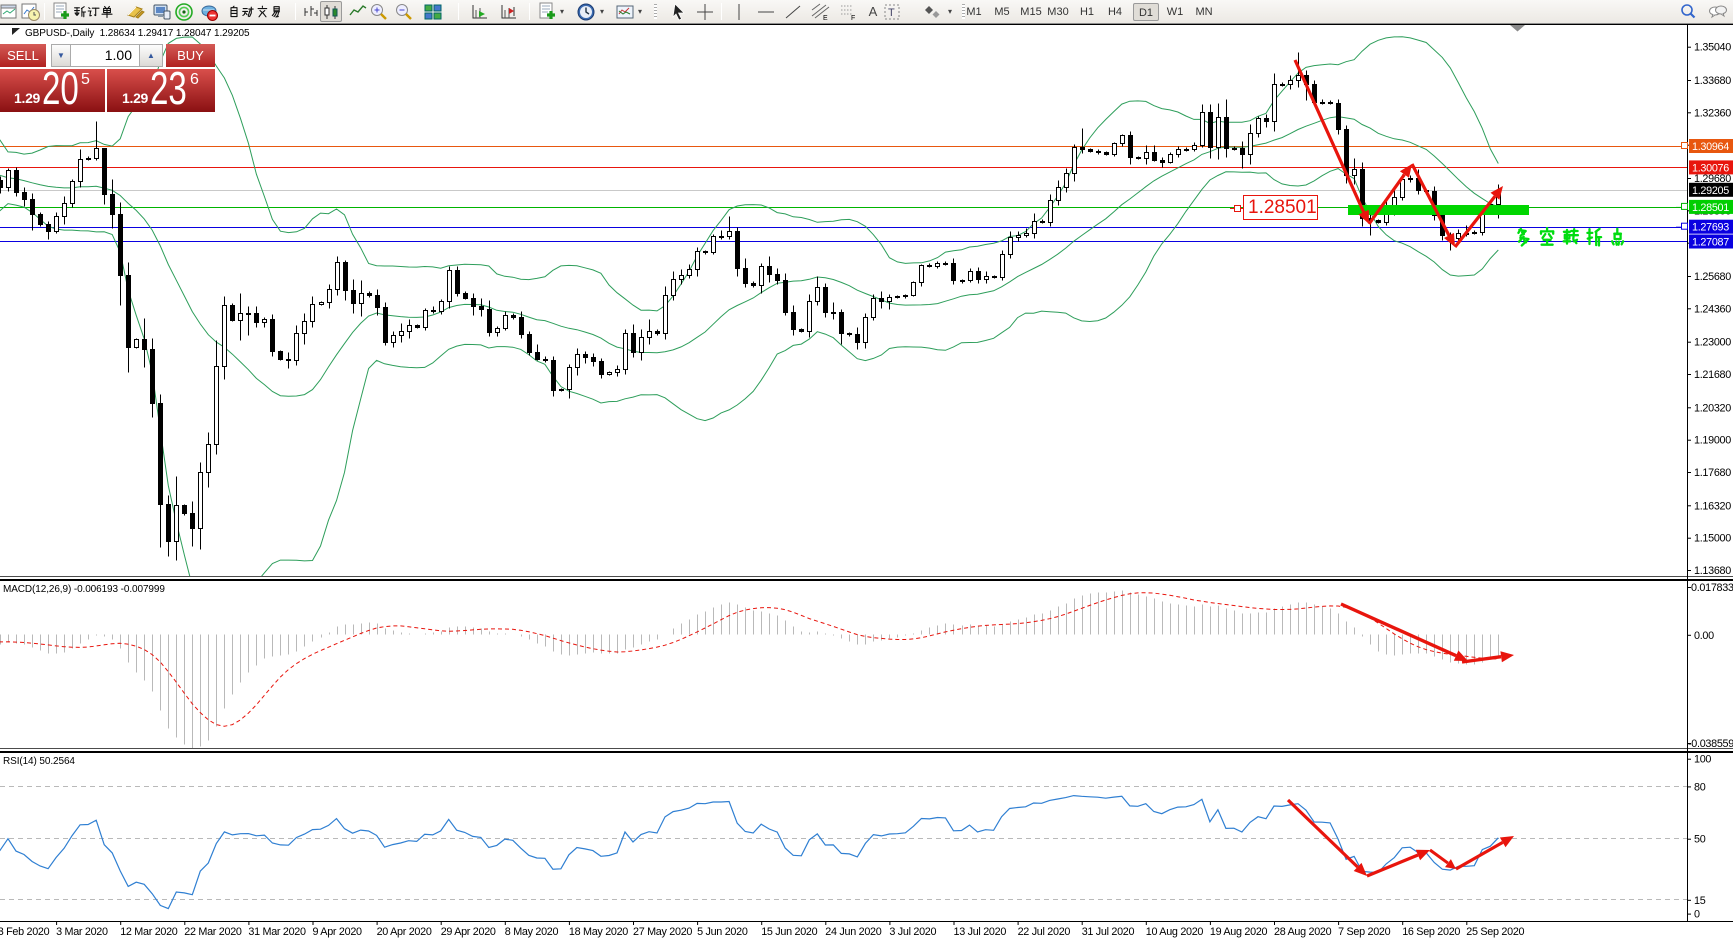 The height and width of the screenshot is (942, 1733). Describe the element at coordinates (1108, 932) in the screenshot. I see `svg-text: 31 Jul 2020` at that location.